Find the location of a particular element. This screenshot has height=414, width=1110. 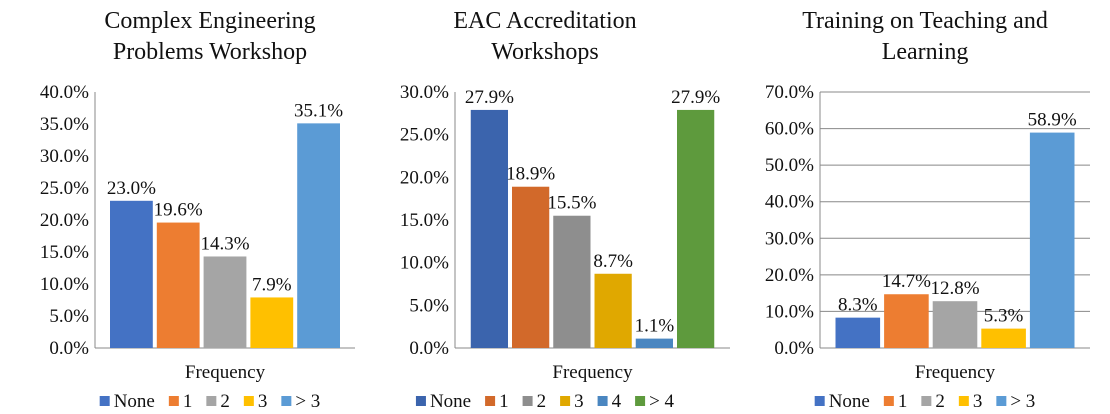

value-label: 12.8% is located at coordinates (954, 288).